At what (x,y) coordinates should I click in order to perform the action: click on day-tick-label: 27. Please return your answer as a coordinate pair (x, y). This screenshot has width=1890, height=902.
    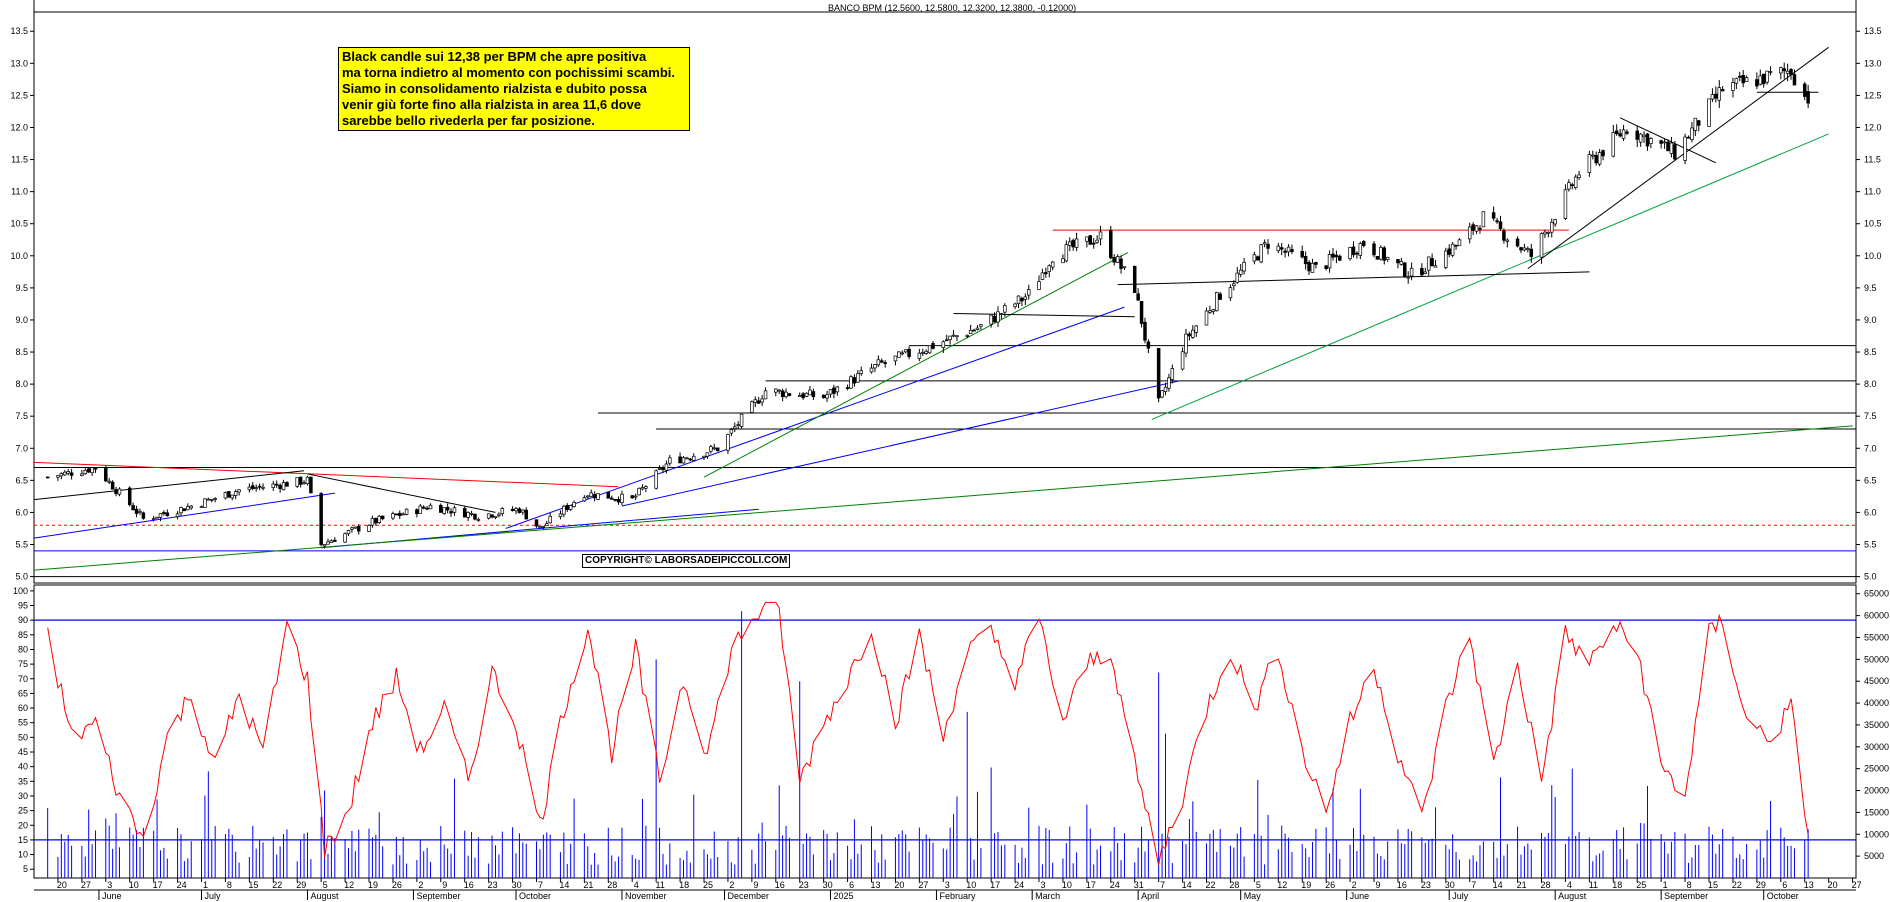
    Looking at the image, I should click on (86, 885).